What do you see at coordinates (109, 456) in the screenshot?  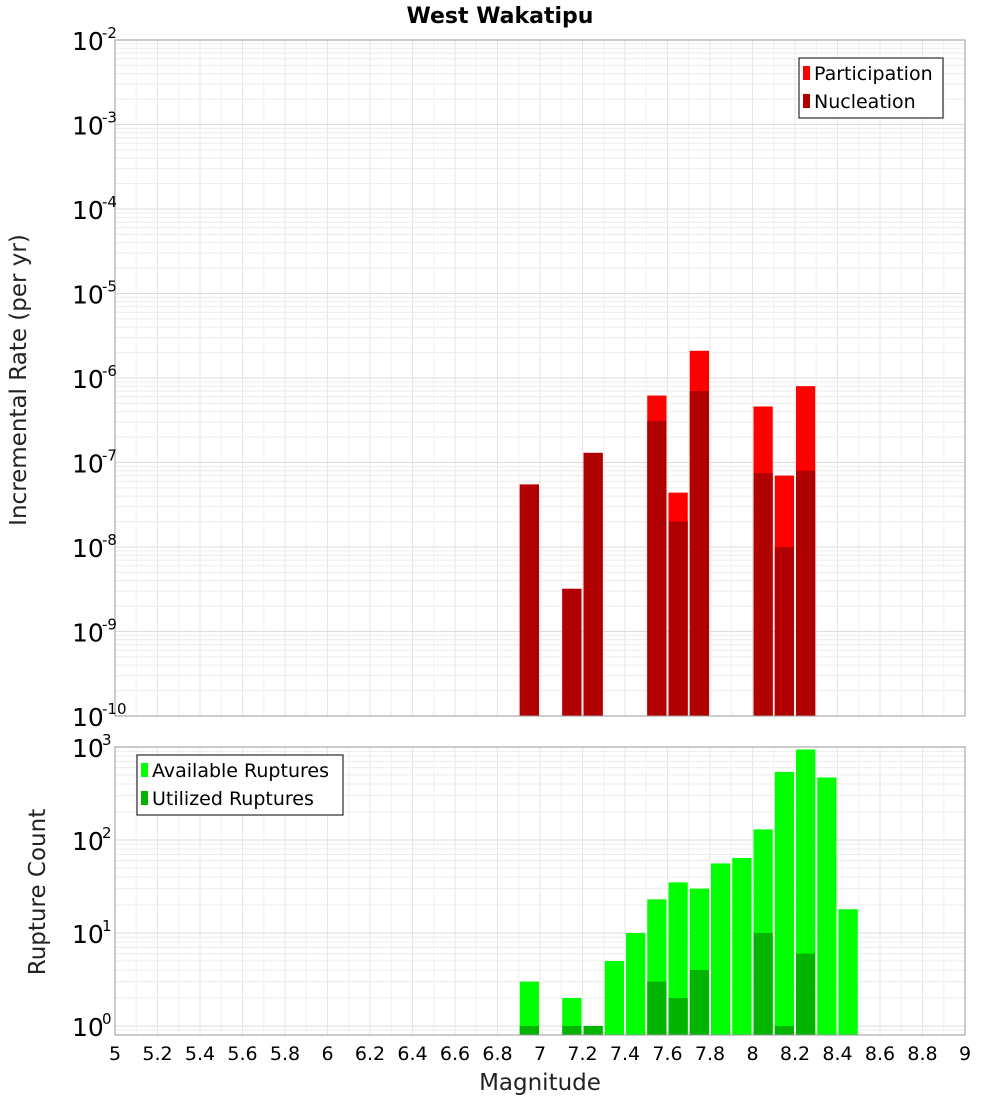 I see `y-tick-exponent: -7` at bounding box center [109, 456].